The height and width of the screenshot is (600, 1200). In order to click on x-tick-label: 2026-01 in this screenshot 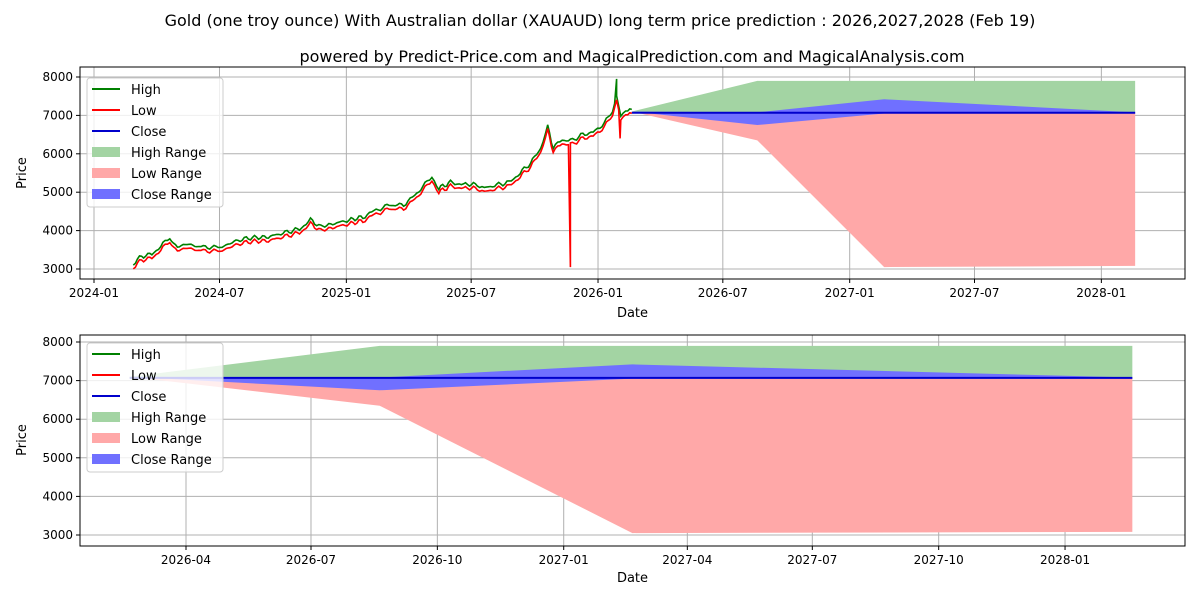, I will do `click(598, 293)`.